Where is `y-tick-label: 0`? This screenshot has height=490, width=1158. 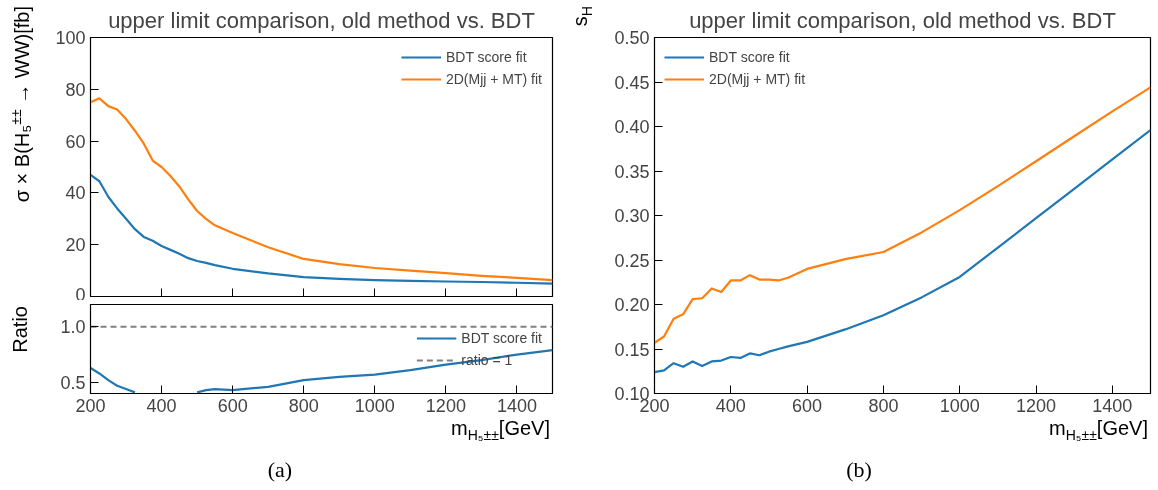
y-tick-label: 0 is located at coordinates (80, 294).